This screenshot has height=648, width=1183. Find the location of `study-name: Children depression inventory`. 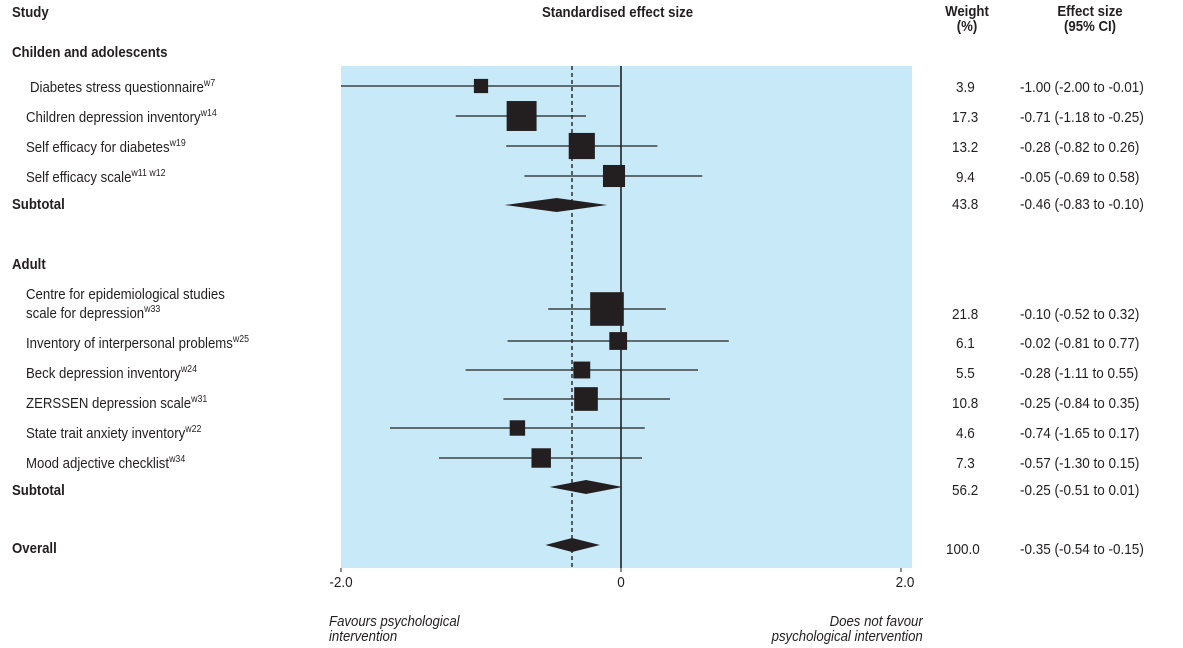

study-name: Children depression inventory is located at coordinates (113, 117).